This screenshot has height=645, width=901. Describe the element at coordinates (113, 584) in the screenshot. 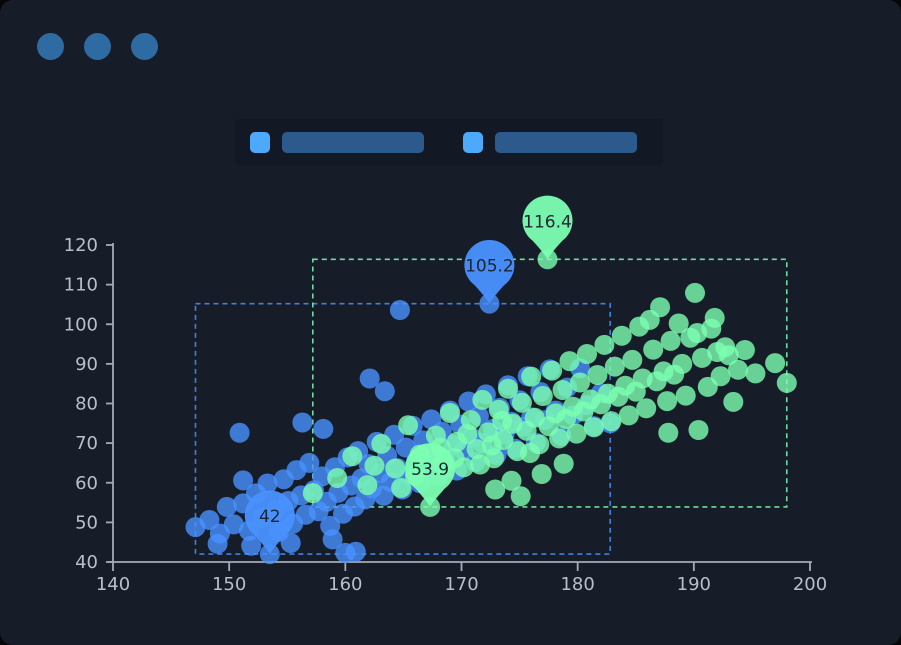

I see `x-tick-label: 140` at that location.